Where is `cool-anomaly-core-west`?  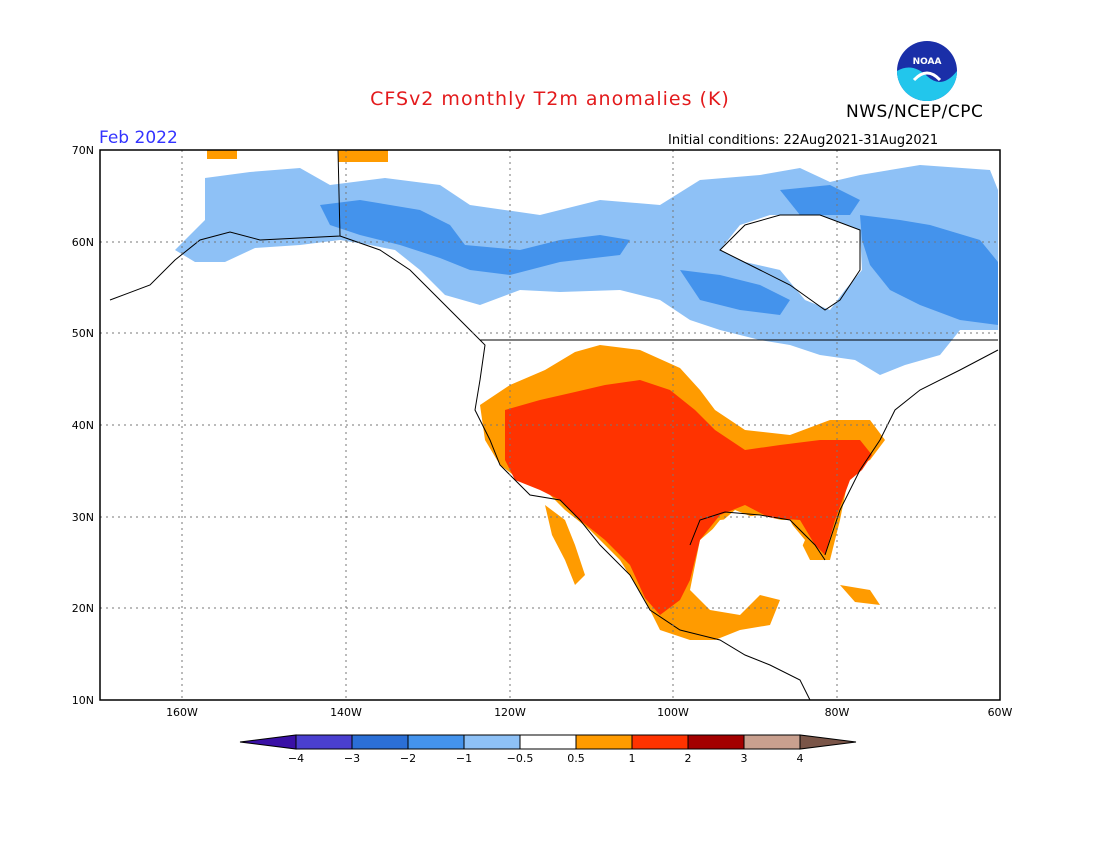 cool-anomaly-core-west is located at coordinates (475, 237).